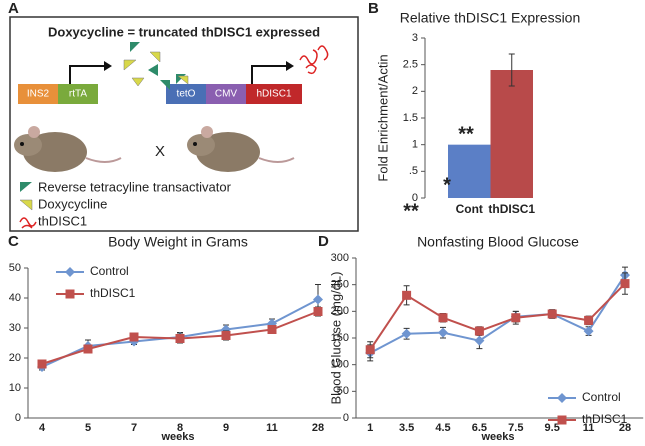  What do you see at coordinates (479, 428) in the screenshot?
I see `x-tick-label: 6.5` at bounding box center [479, 428].